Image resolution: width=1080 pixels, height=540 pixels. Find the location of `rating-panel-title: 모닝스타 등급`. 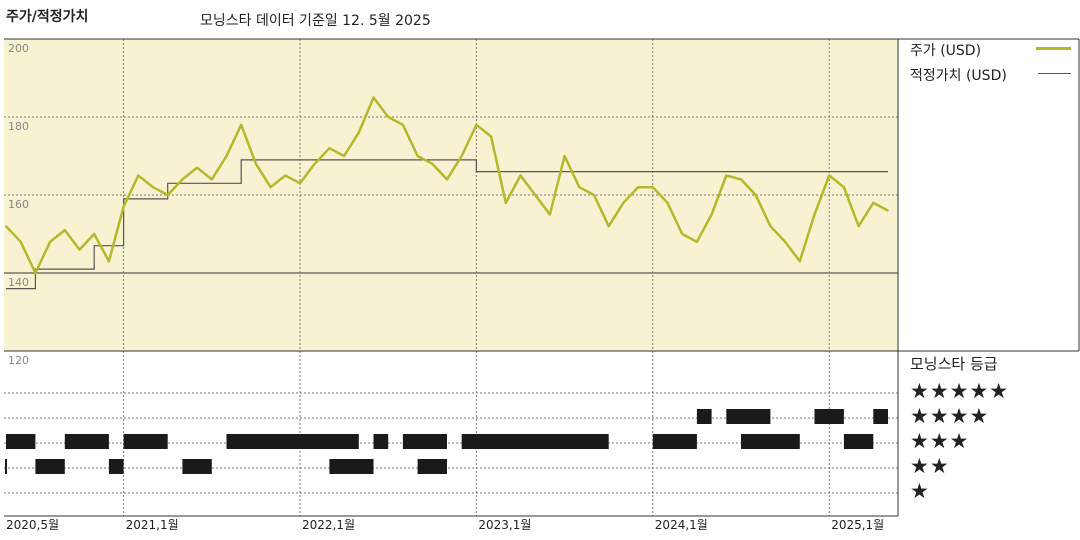

rating-panel-title: 모닝스타 등급 is located at coordinates (954, 364).